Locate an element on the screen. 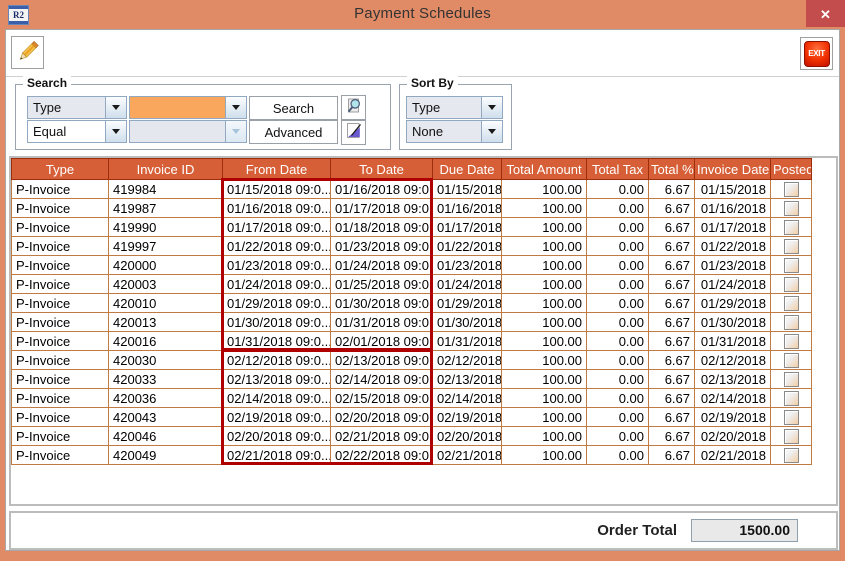  cell-invoice_date: 02/21/2018 is located at coordinates (732, 455).